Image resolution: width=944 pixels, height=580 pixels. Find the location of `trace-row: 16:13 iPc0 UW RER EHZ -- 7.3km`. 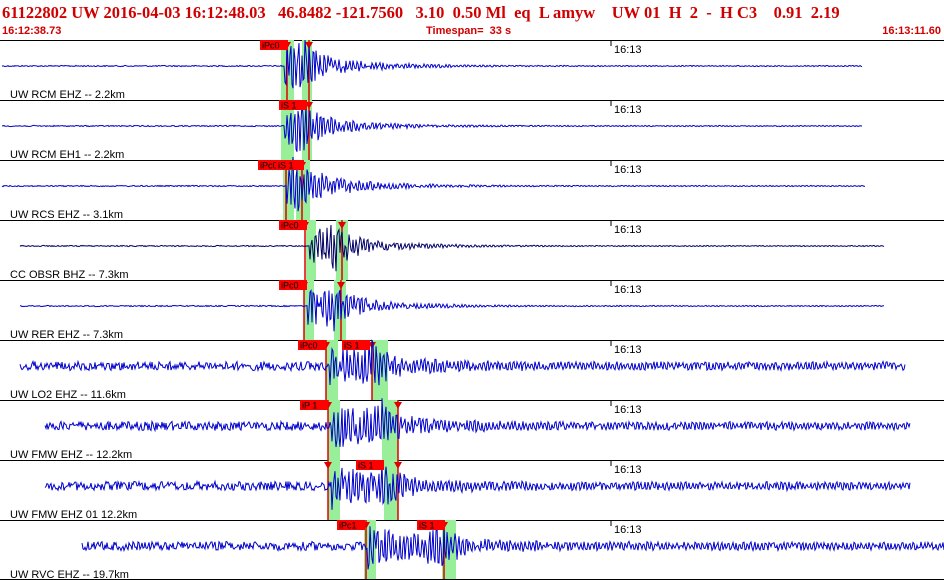

trace-row: 16:13 iPc0 UW RER EHZ -- 7.3km is located at coordinates (472, 310).